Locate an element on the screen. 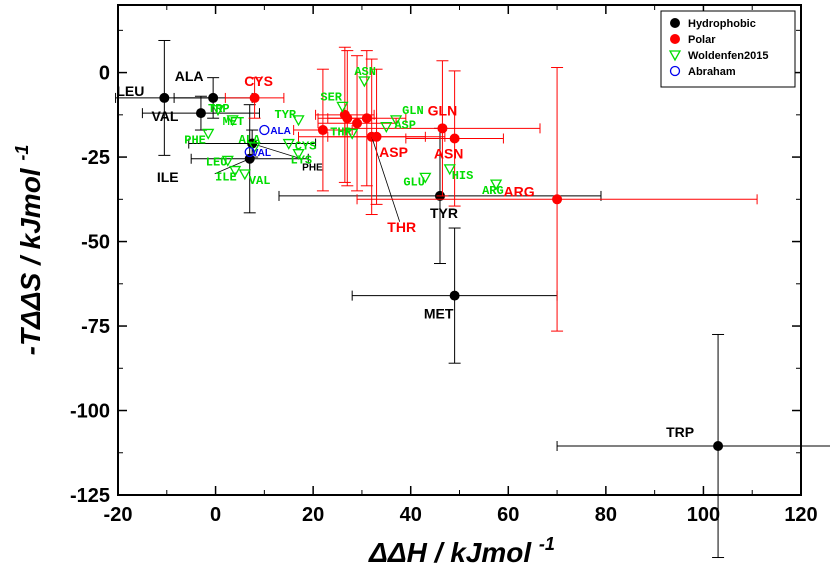 This screenshot has width=830, height=572. x-tick-label: 40 is located at coordinates (411, 515).